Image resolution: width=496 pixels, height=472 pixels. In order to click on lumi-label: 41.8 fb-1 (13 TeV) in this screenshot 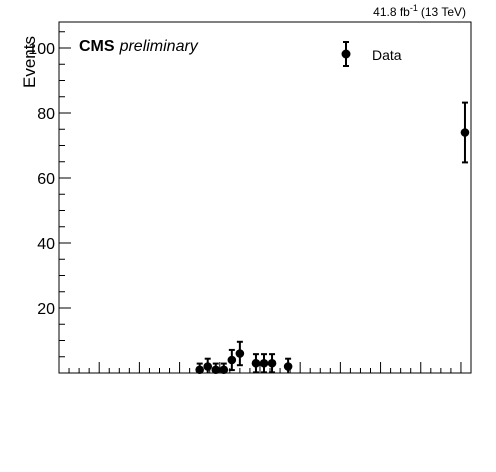, I will do `click(419, 11)`.